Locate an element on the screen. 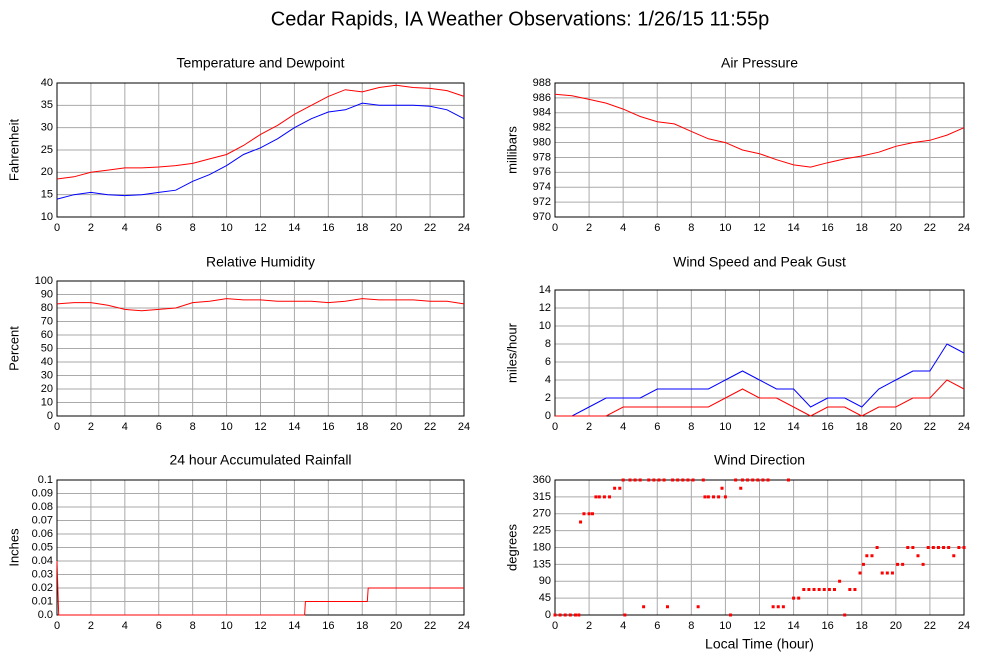 This screenshot has width=999, height=659. x-tick-label: 22 is located at coordinates (930, 228).